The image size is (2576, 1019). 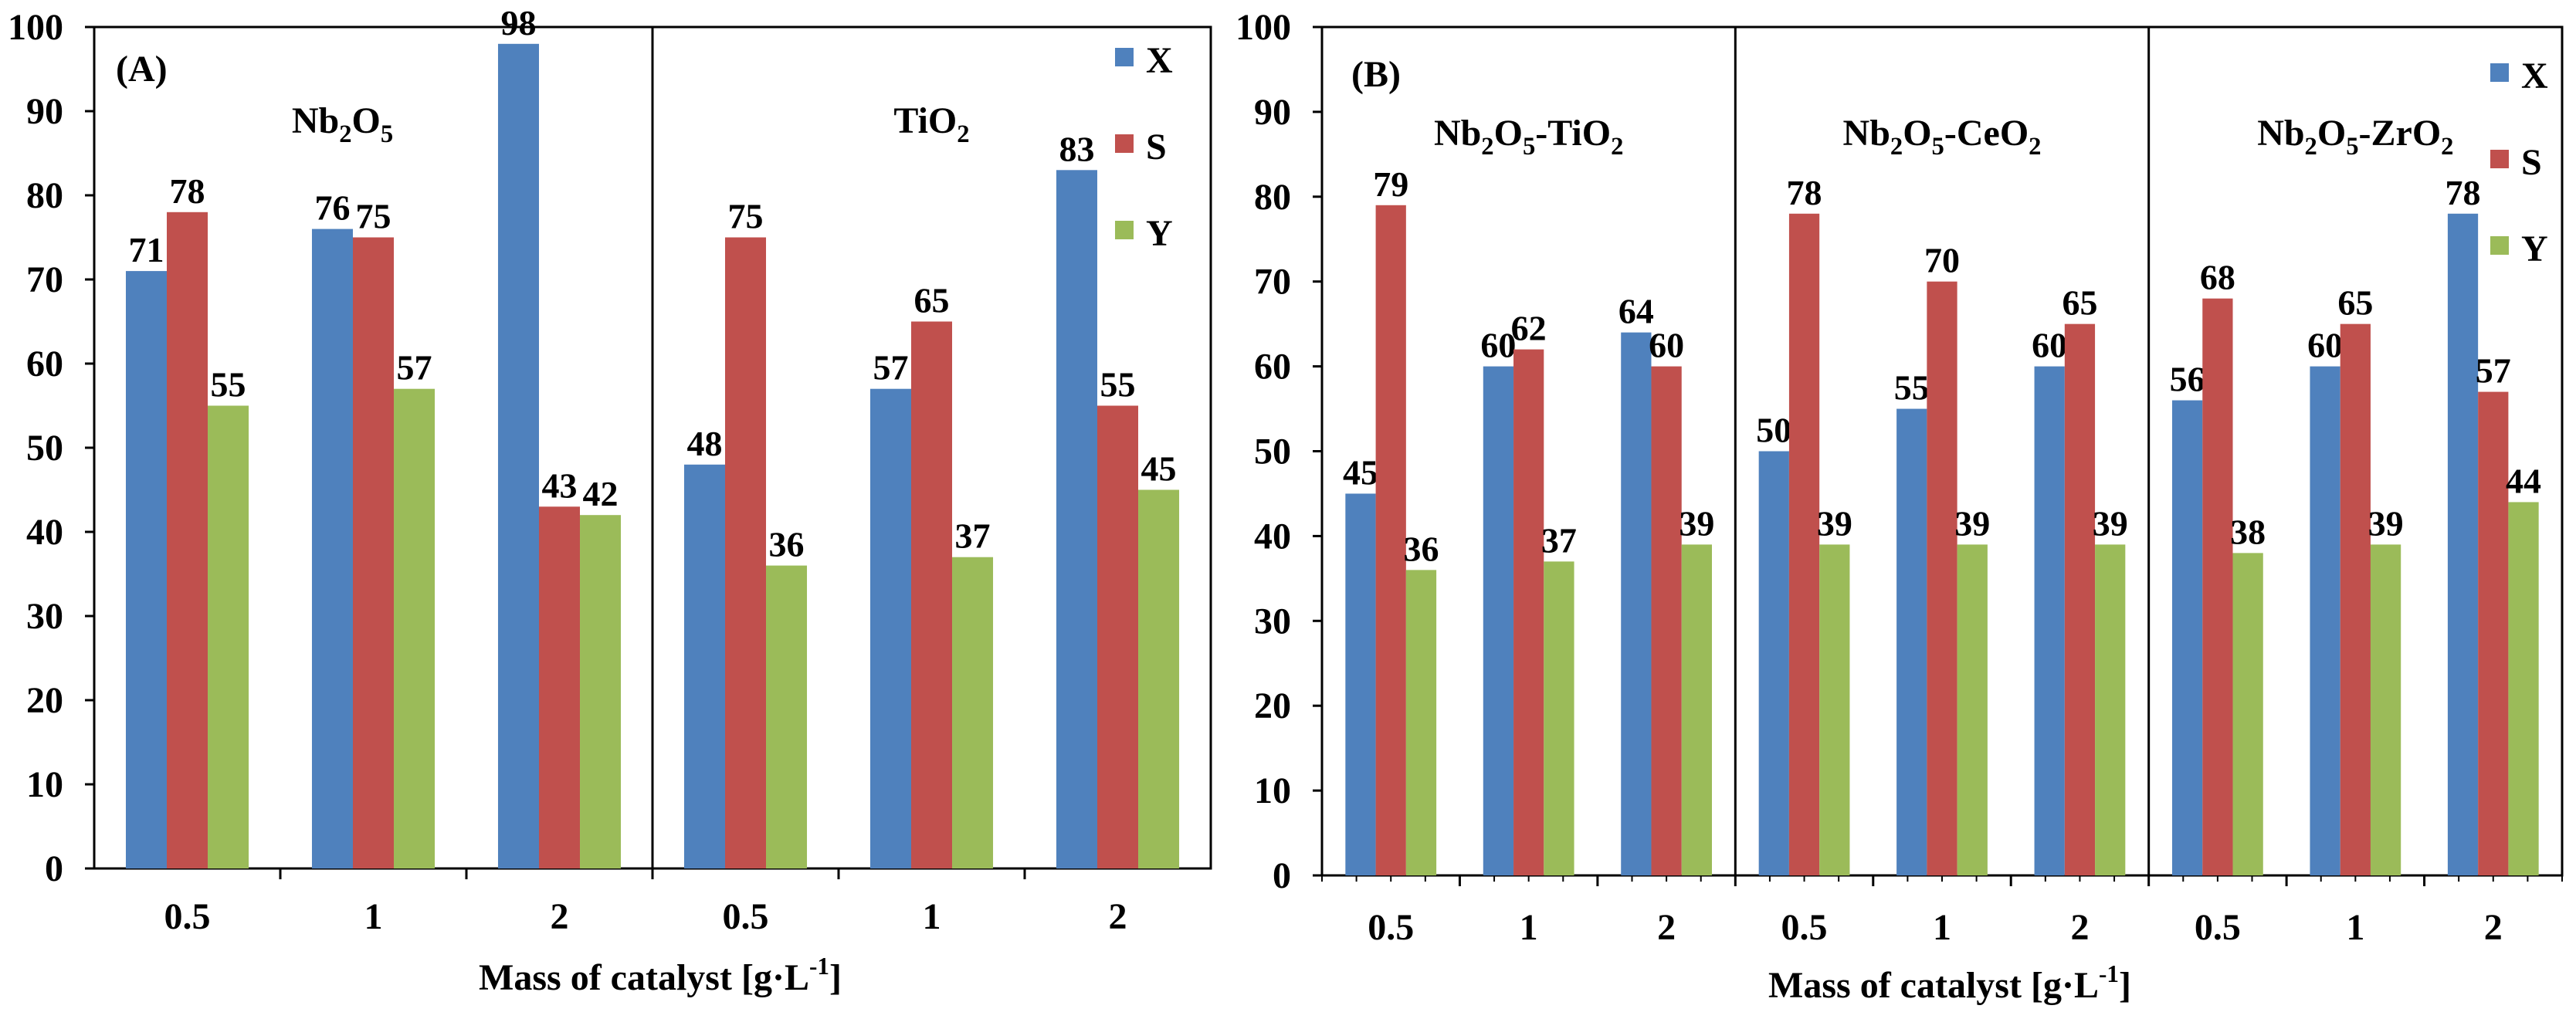 What do you see at coordinates (1159, 60) in the screenshot?
I see `legend-label-x: X` at bounding box center [1159, 60].